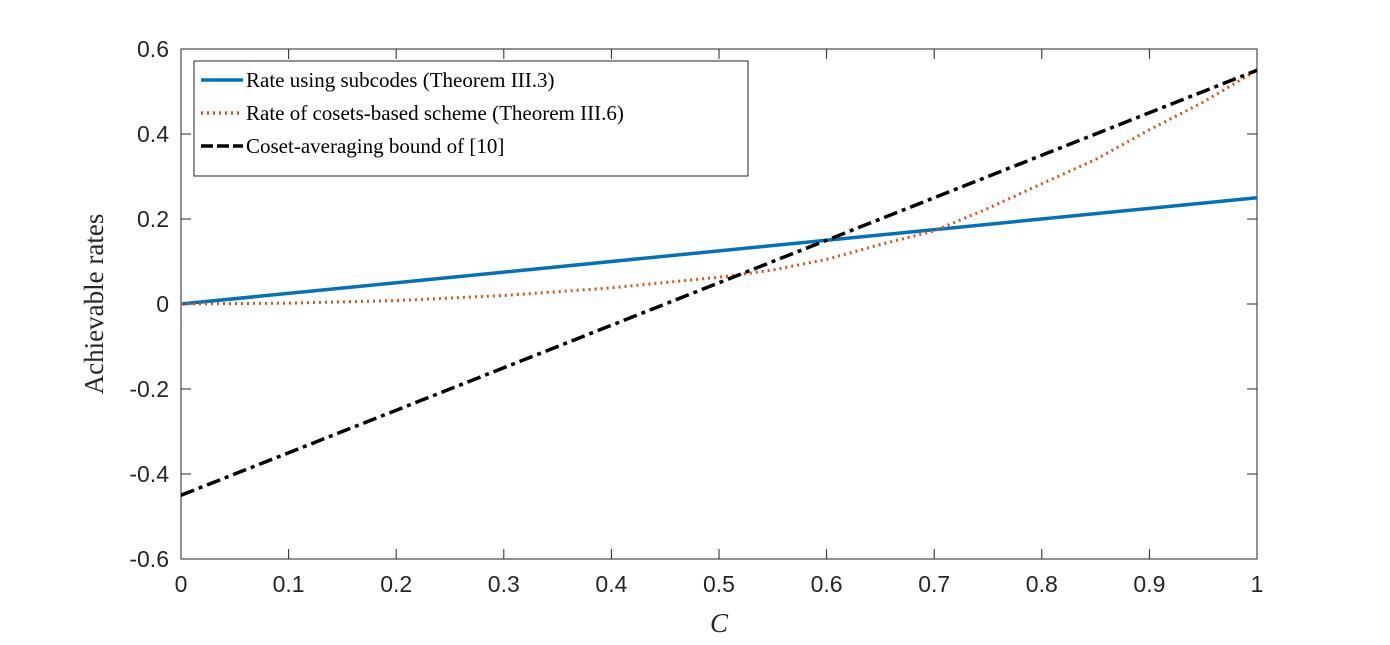 This screenshot has height=645, width=1390. Describe the element at coordinates (827, 584) in the screenshot. I see `x-tick-label: 0.6` at that location.